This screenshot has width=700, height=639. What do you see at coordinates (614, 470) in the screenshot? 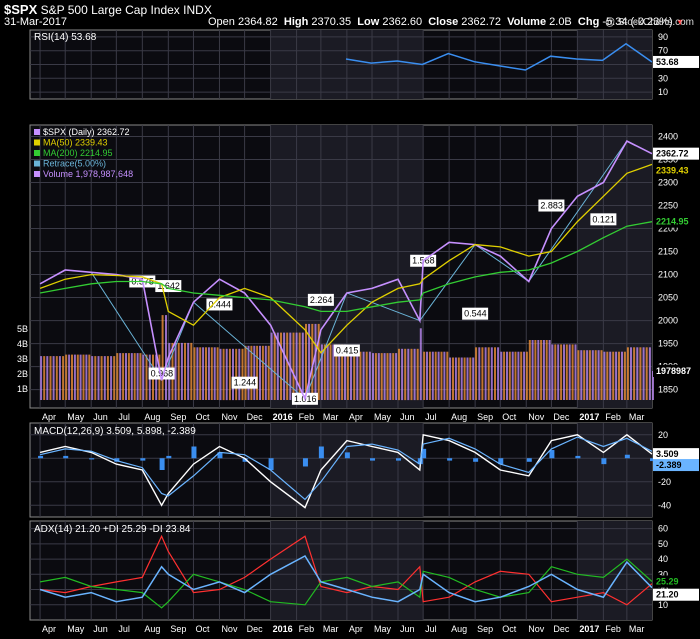
I see `macd-shade-2017` at bounding box center [614, 470].